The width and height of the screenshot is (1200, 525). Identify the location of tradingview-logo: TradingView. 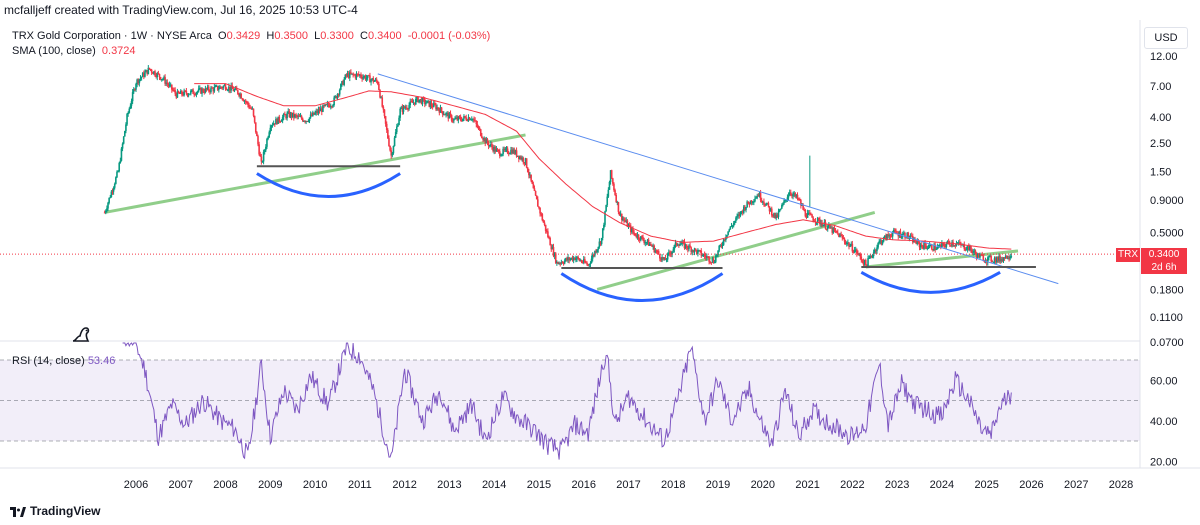
(55, 511).